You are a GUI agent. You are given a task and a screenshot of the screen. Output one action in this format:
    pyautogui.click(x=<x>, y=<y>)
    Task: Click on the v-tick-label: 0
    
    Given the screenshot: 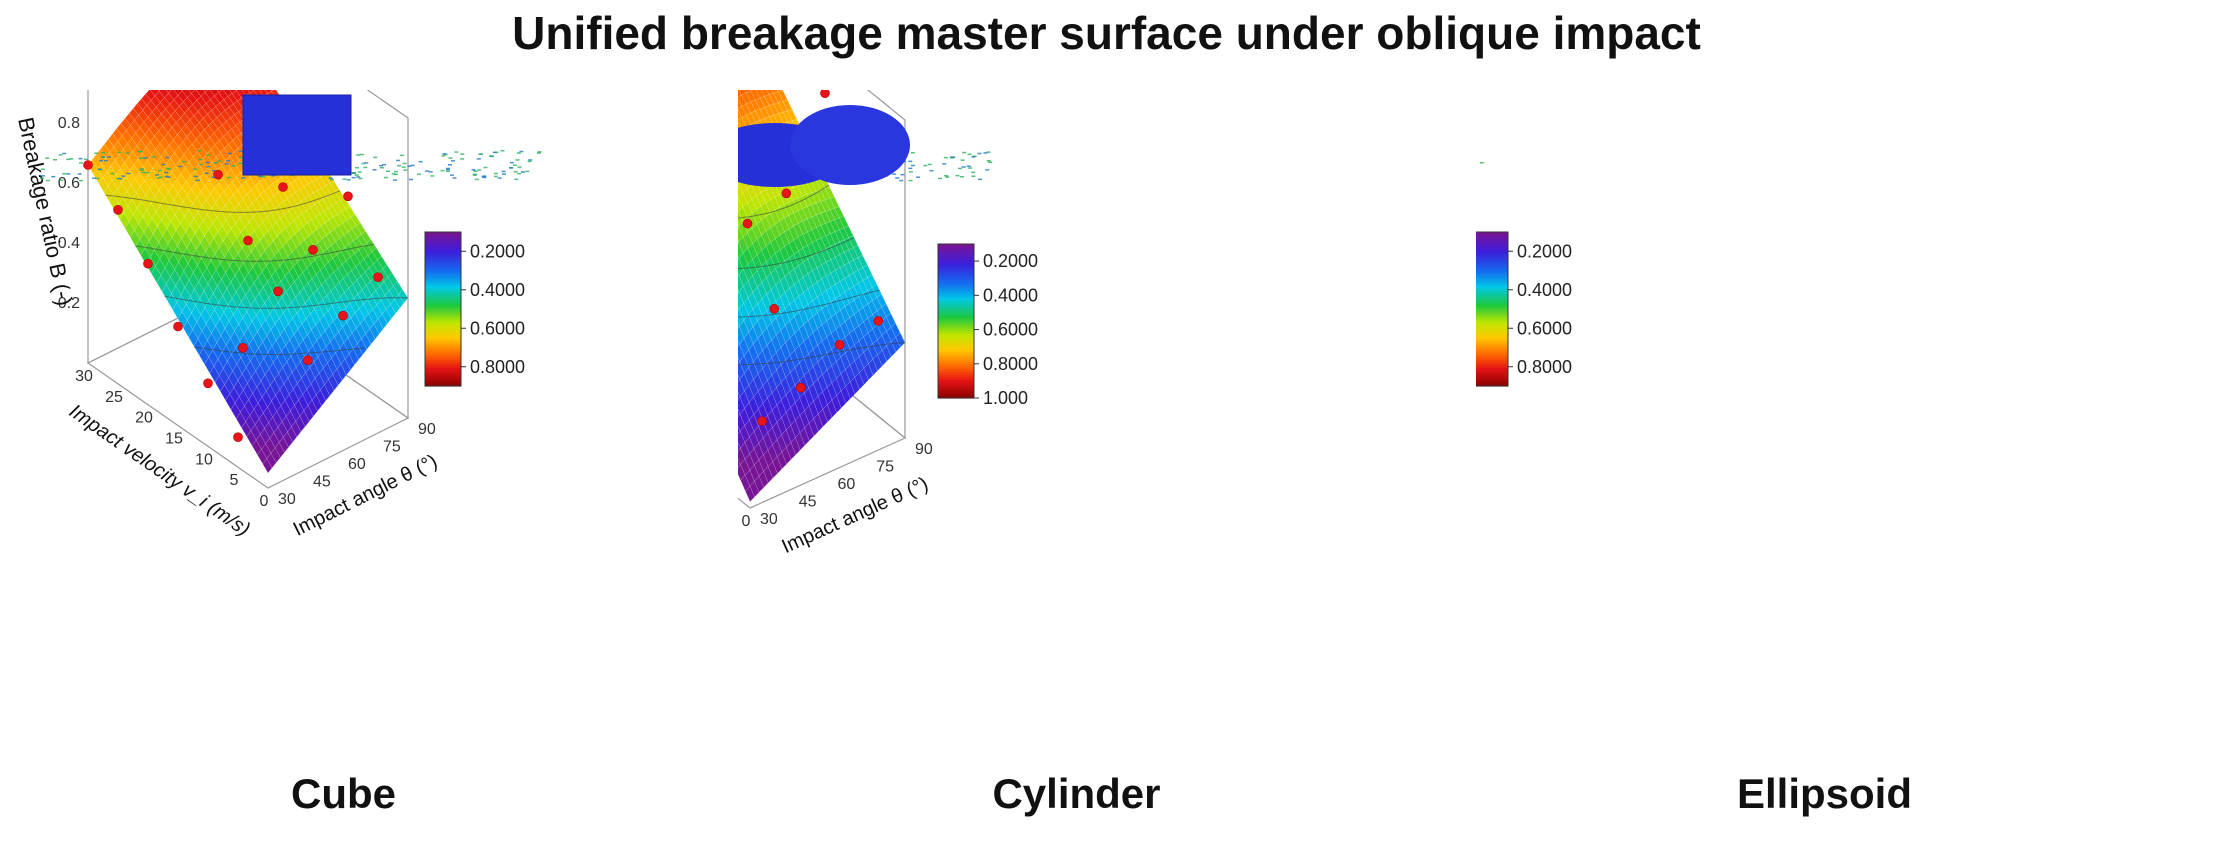 What is the action you would take?
    pyautogui.click(x=264, y=501)
    